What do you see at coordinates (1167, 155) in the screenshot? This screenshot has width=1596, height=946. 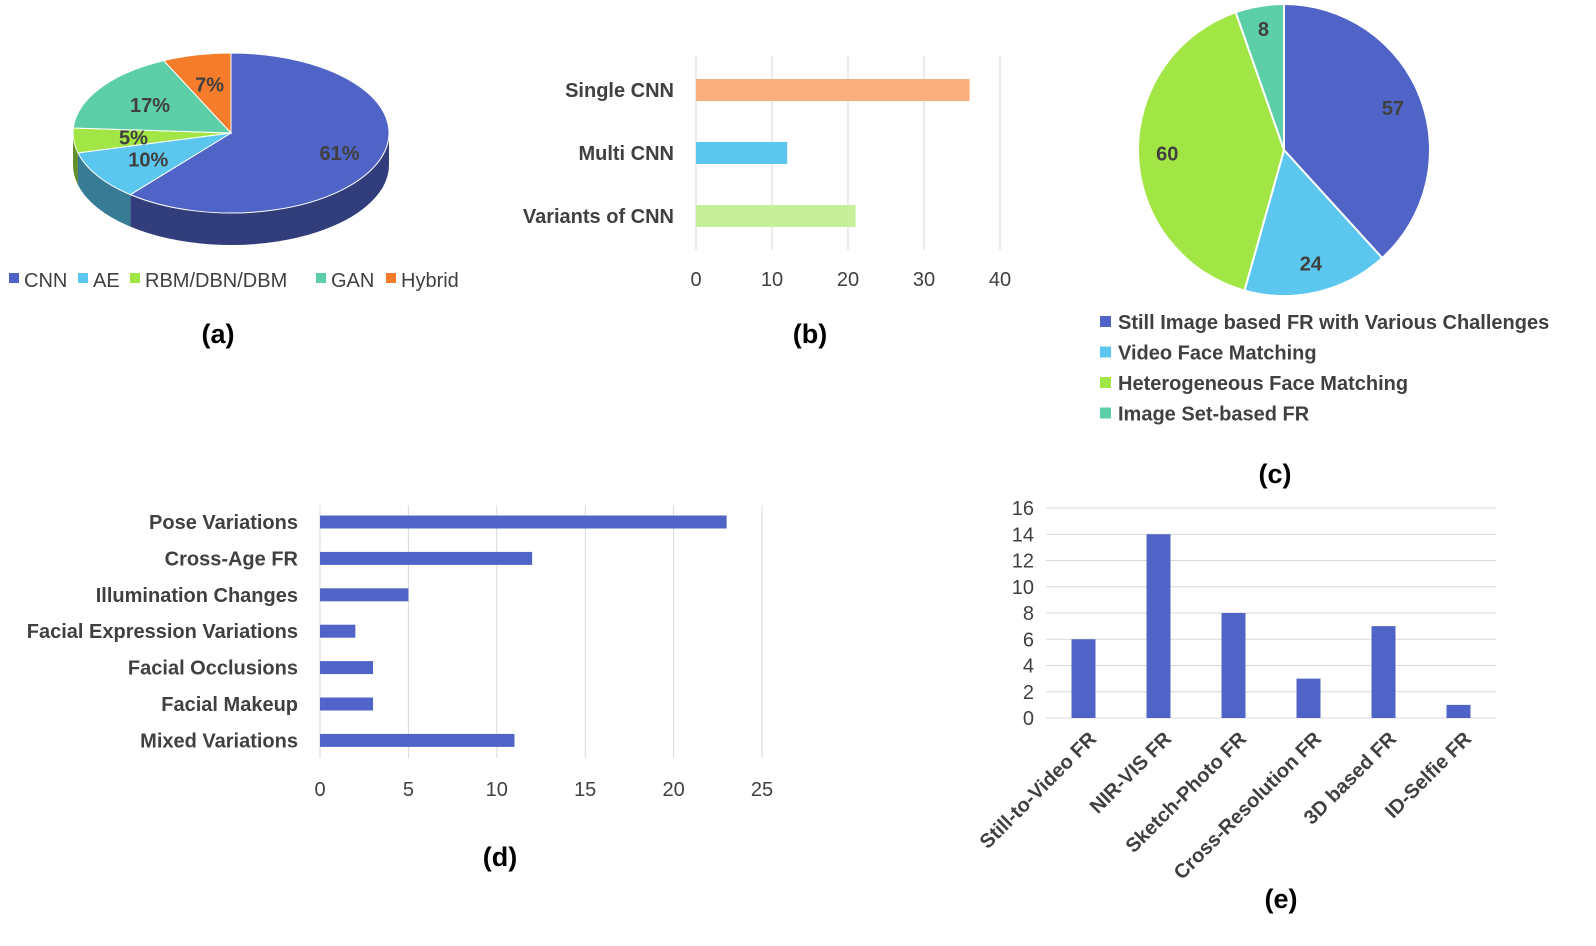 I see `pie-c-data-label: 60` at bounding box center [1167, 155].